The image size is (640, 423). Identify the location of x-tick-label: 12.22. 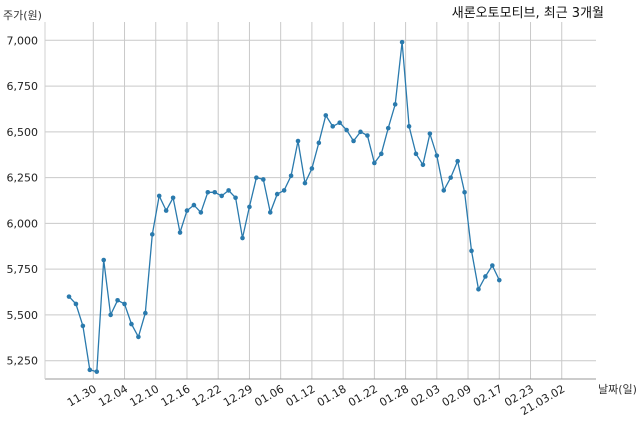
(207, 395).